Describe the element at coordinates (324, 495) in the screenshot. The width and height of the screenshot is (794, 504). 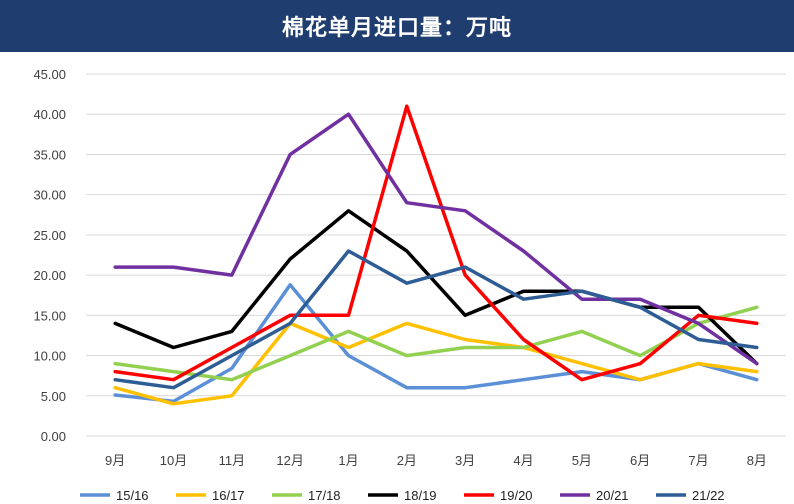
I see `legend-label: 17/18` at that location.